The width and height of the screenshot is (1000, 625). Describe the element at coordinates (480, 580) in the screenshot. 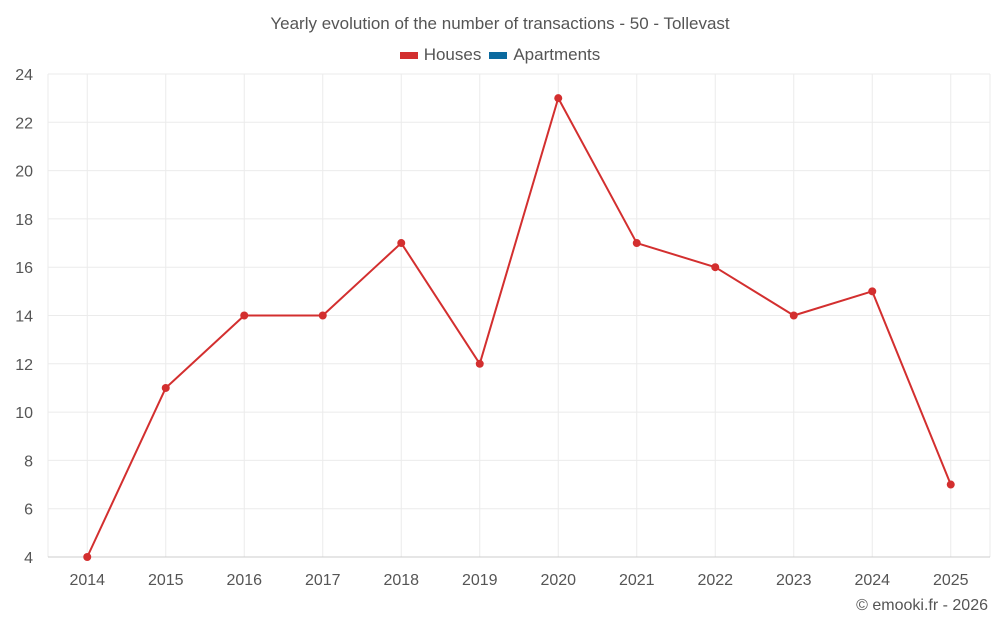

I see `x-tick-label: 2019` at that location.